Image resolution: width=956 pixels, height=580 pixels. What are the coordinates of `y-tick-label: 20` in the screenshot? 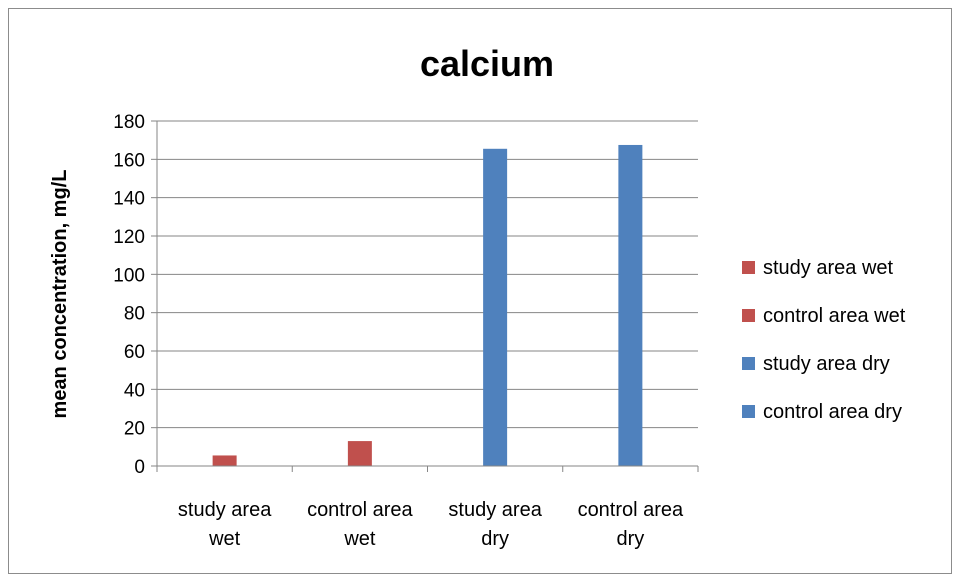 It's located at (134, 429).